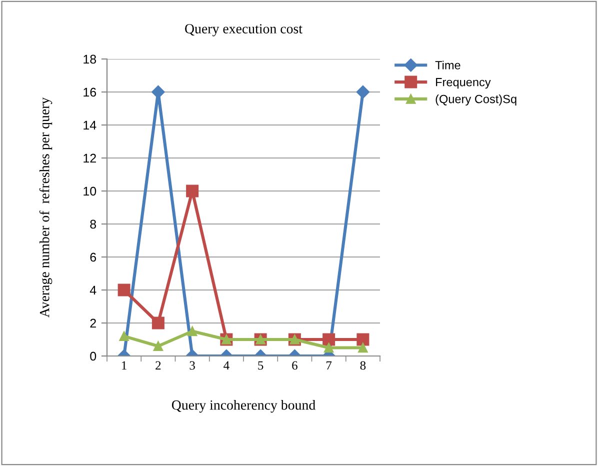  Describe the element at coordinates (227, 365) in the screenshot. I see `x-tick-label: 4` at that location.